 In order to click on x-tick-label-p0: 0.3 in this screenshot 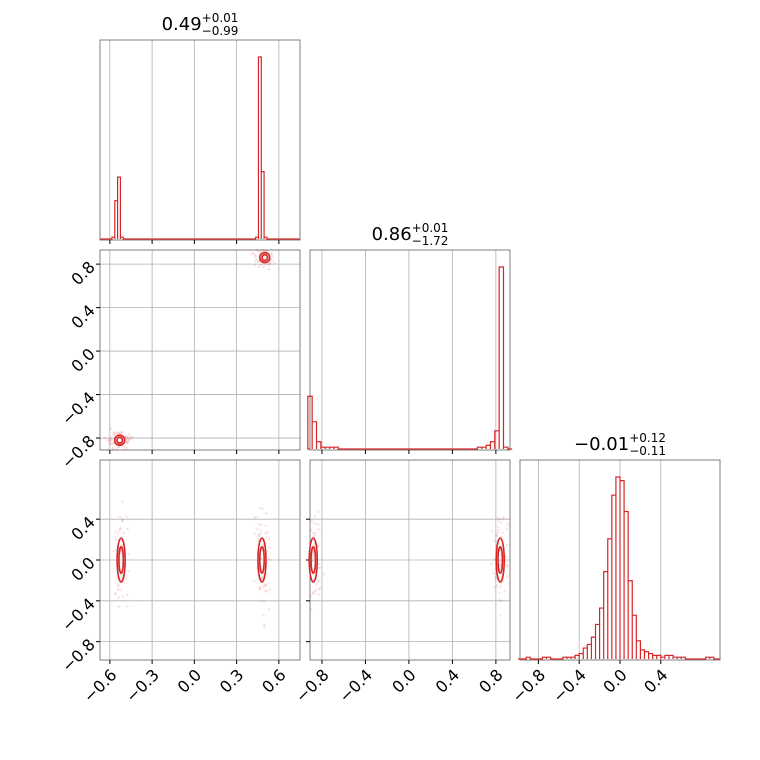, I will do `click(231, 680)`.